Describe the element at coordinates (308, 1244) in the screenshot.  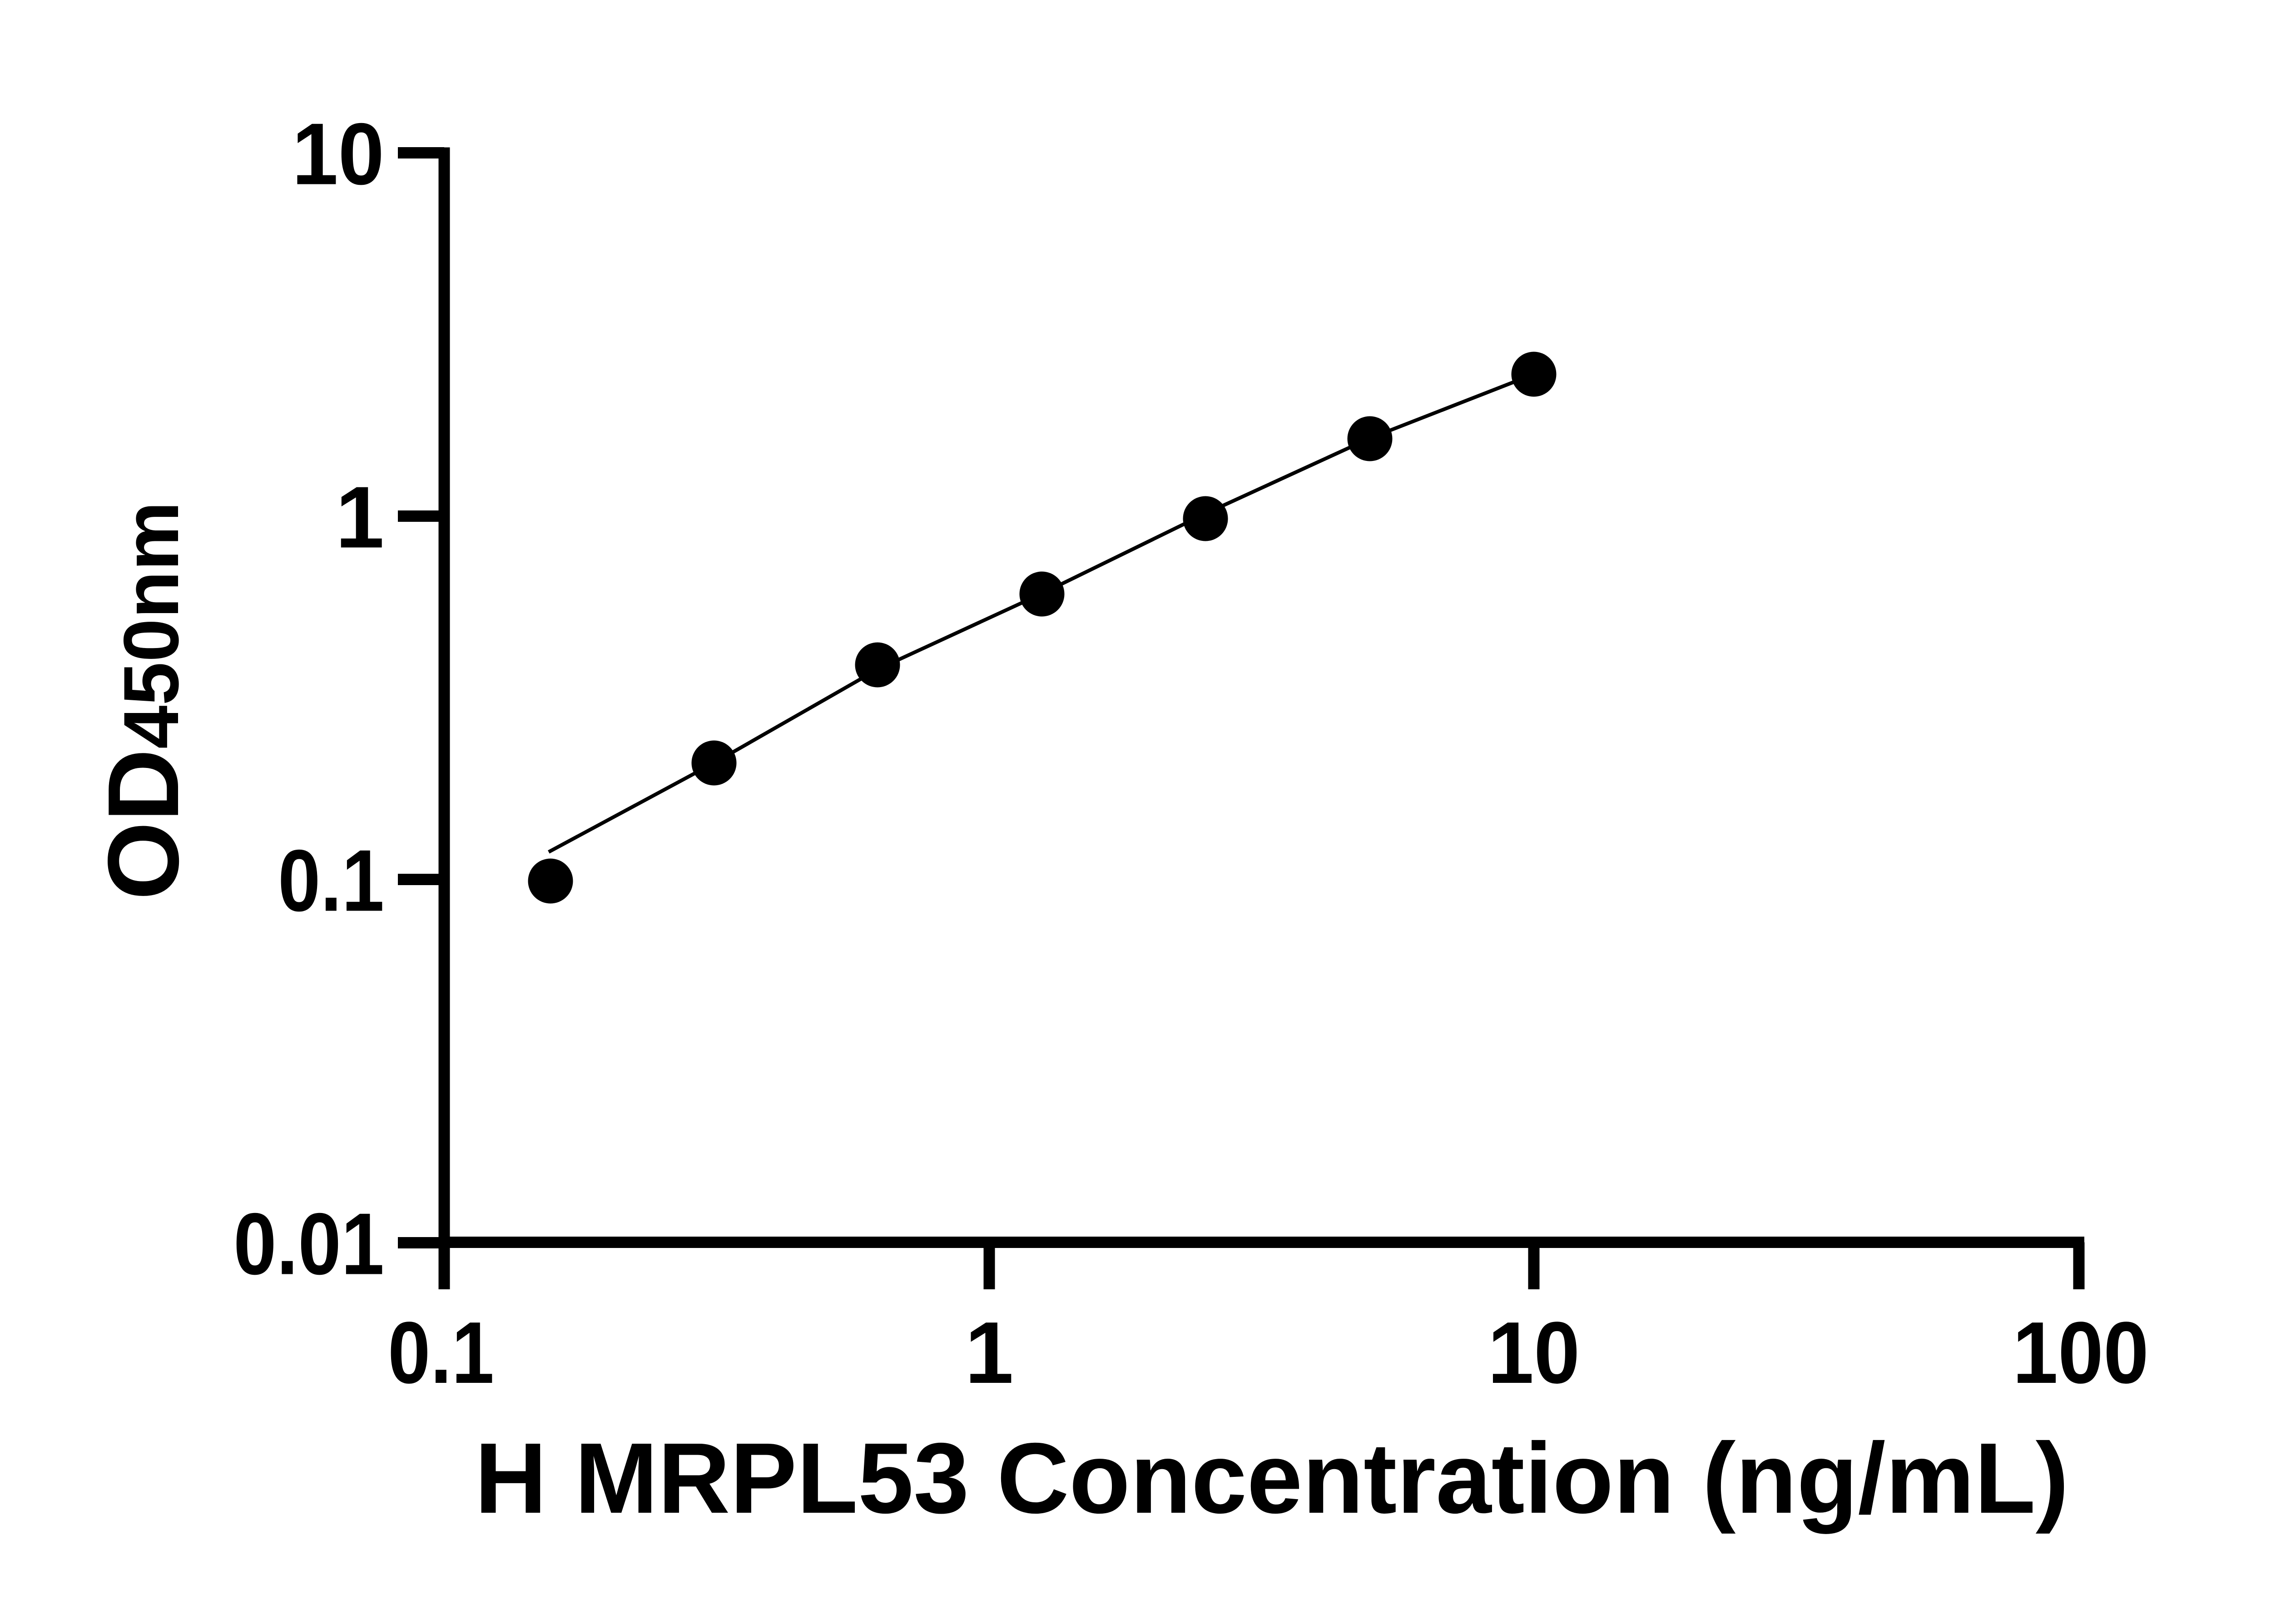
I see `svg-text: 0.01` at that location.